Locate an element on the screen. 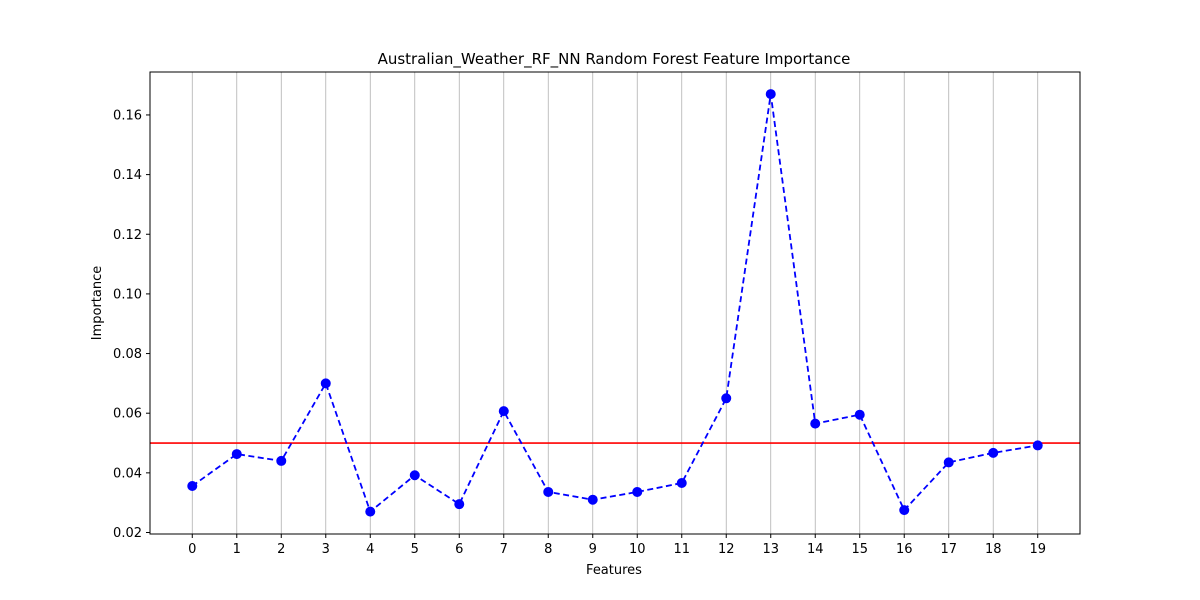 The width and height of the screenshot is (1200, 600). x-tick-label: 14 is located at coordinates (815, 549).